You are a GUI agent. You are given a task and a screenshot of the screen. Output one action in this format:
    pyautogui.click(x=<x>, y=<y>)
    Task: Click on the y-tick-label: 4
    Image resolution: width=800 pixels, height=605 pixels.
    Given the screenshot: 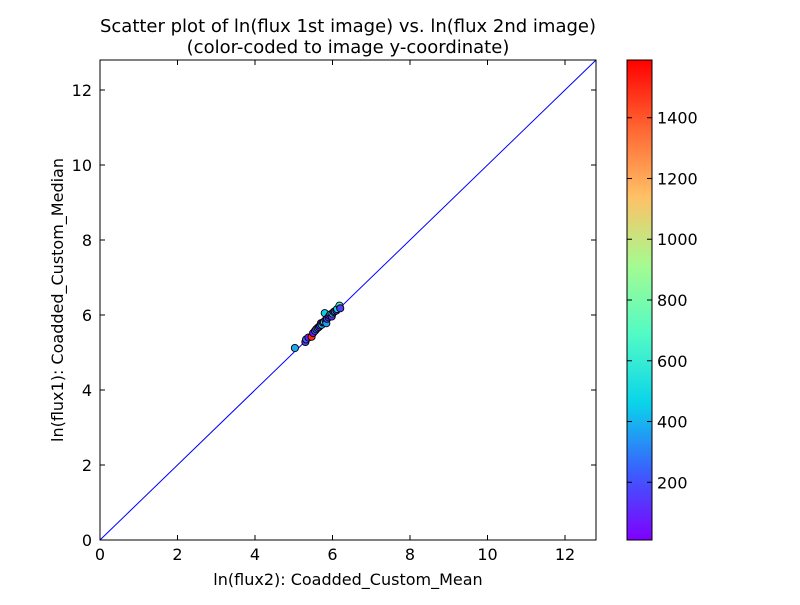 What is the action you would take?
    pyautogui.click(x=87, y=390)
    